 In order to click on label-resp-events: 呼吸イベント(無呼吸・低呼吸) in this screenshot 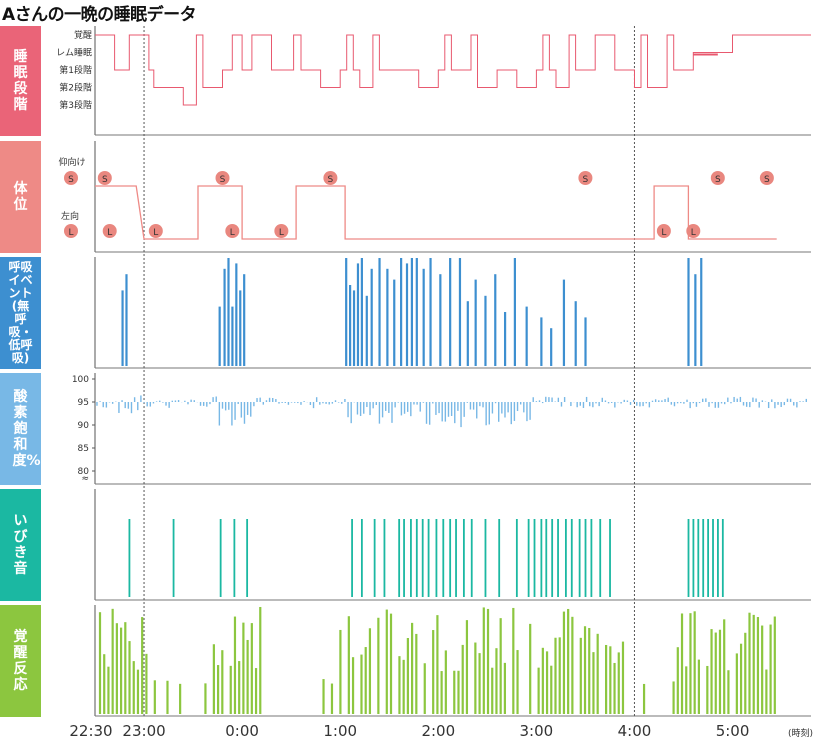, I will do `click(20, 313)`.